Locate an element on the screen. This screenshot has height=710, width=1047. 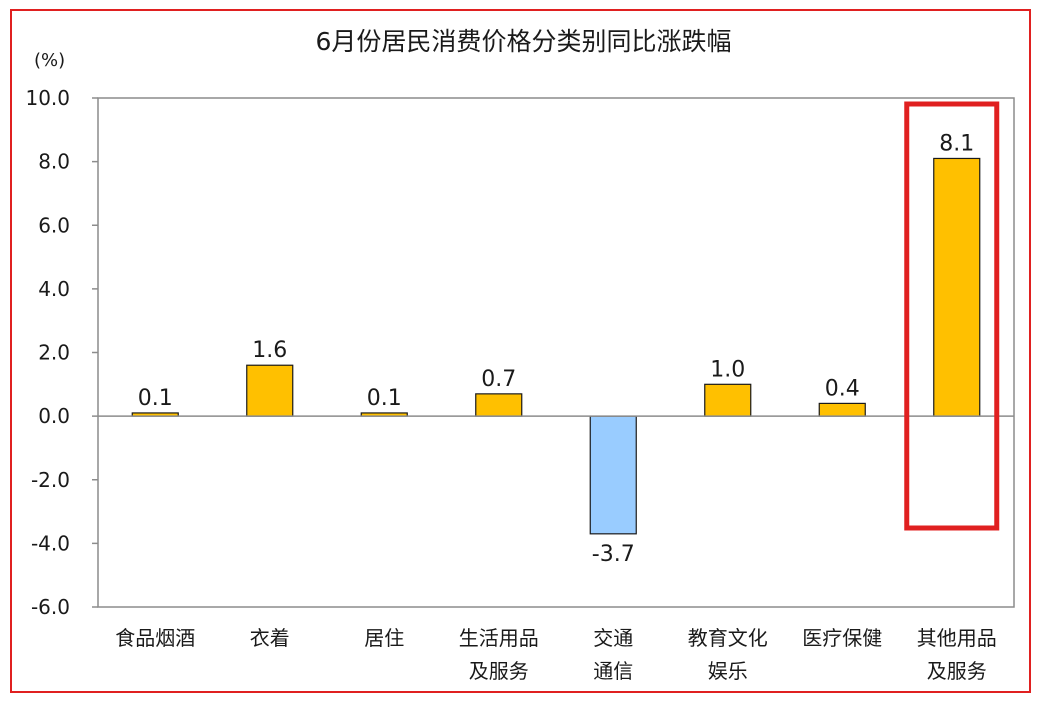
data-label: 1.0 is located at coordinates (727, 369).